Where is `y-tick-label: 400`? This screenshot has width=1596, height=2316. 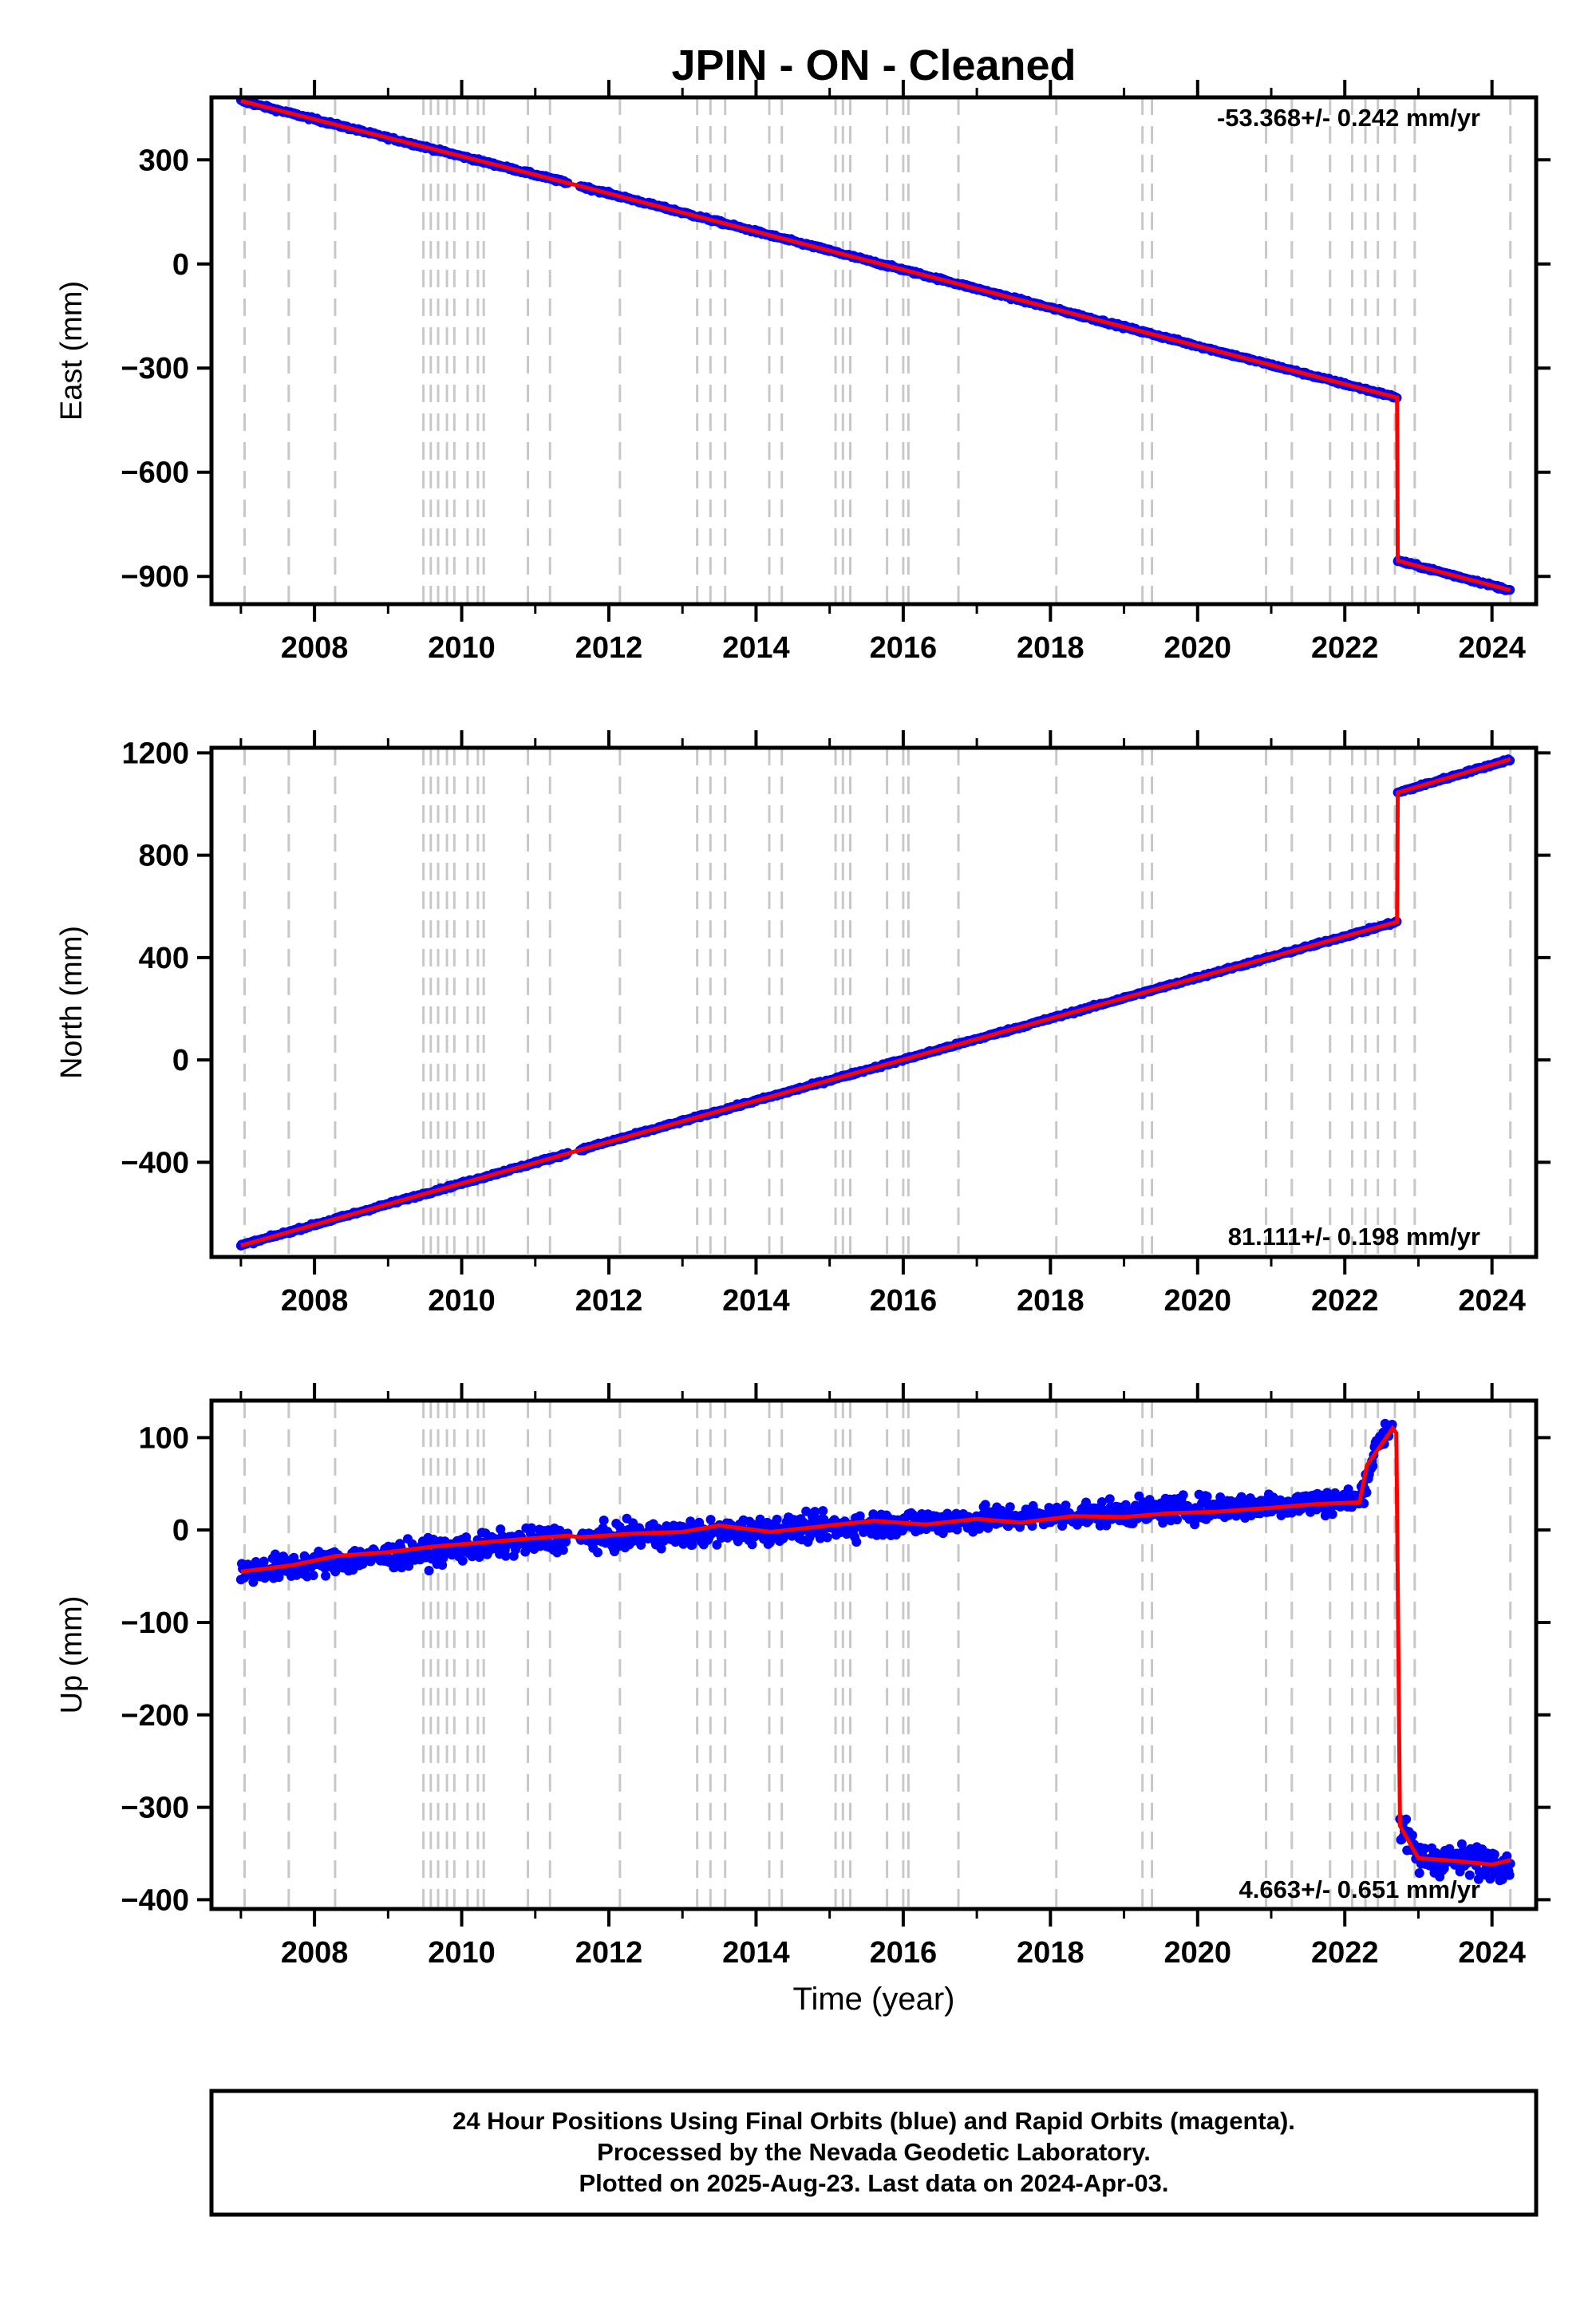
y-tick-label: 400 is located at coordinates (164, 959).